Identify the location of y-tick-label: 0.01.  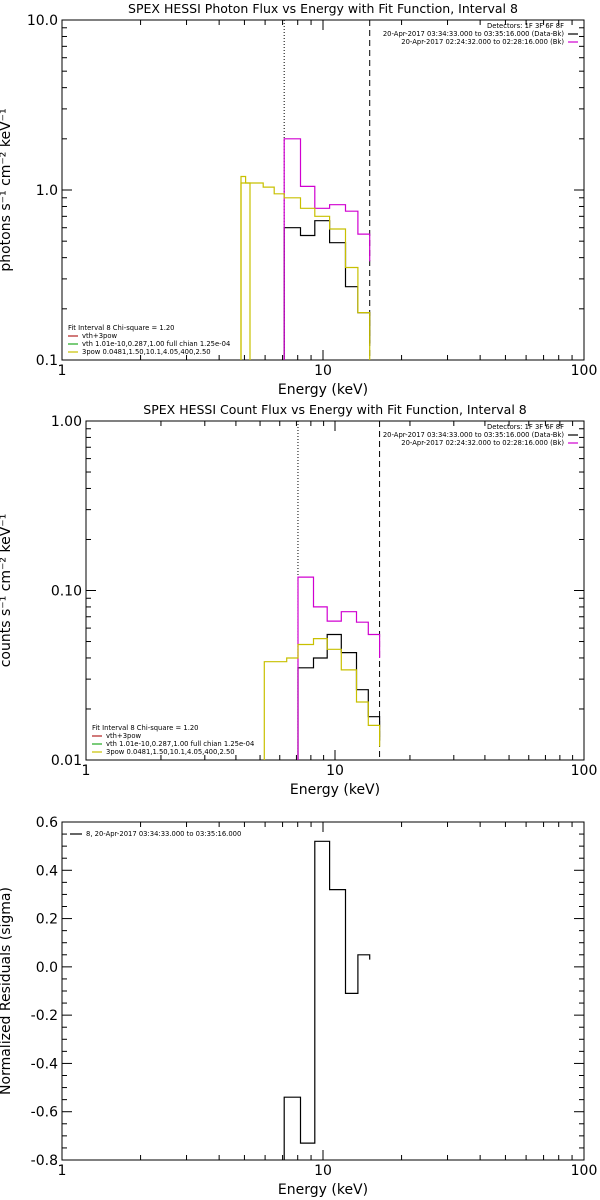
(66, 761).